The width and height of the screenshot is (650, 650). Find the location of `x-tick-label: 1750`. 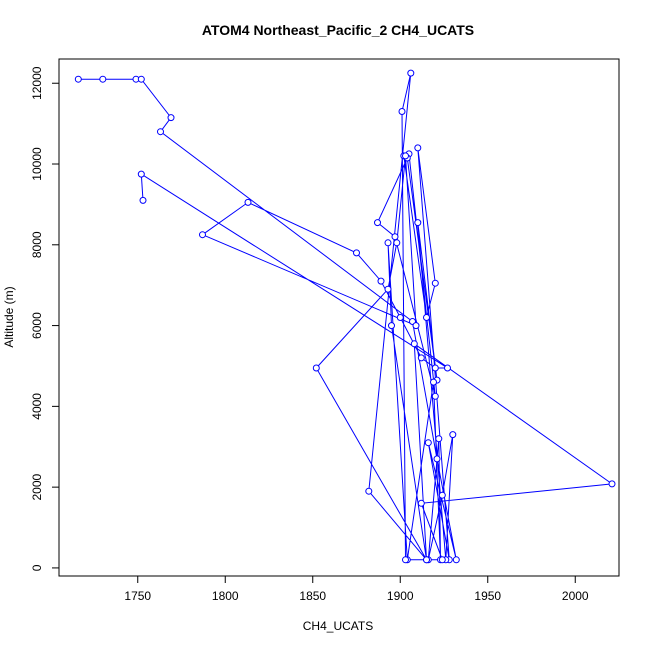

x-tick-label: 1750 is located at coordinates (137, 596).